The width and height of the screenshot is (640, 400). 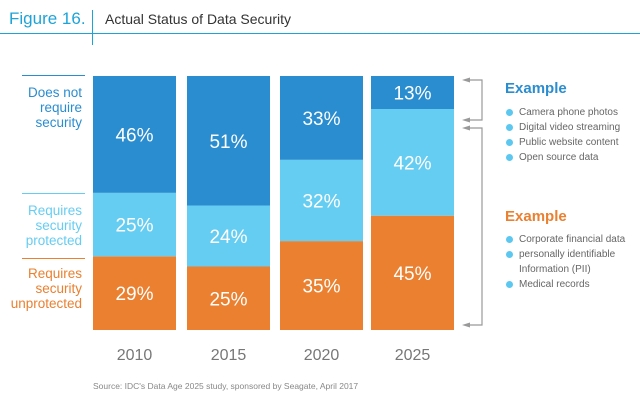 I want to click on x-tick-label: 2020, so click(x=322, y=355).